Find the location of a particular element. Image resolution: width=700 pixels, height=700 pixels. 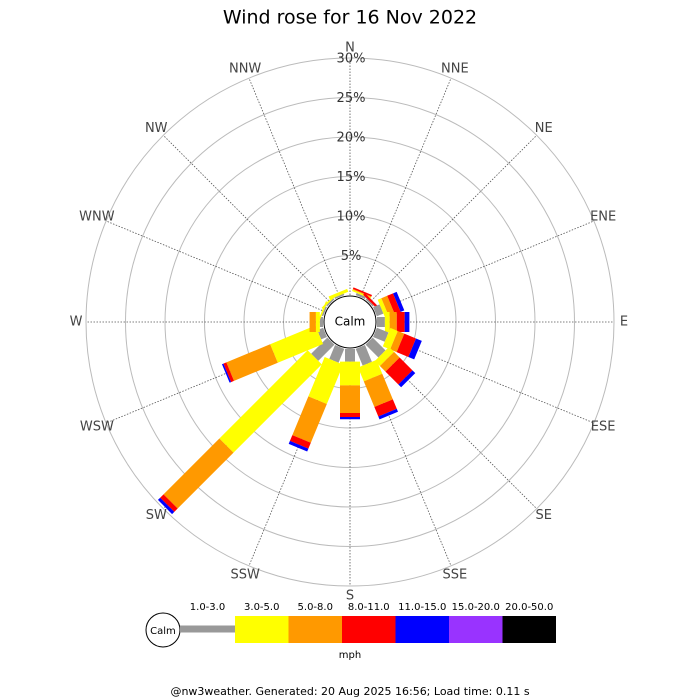

legend-label: 8.0-11.0 is located at coordinates (369, 607).